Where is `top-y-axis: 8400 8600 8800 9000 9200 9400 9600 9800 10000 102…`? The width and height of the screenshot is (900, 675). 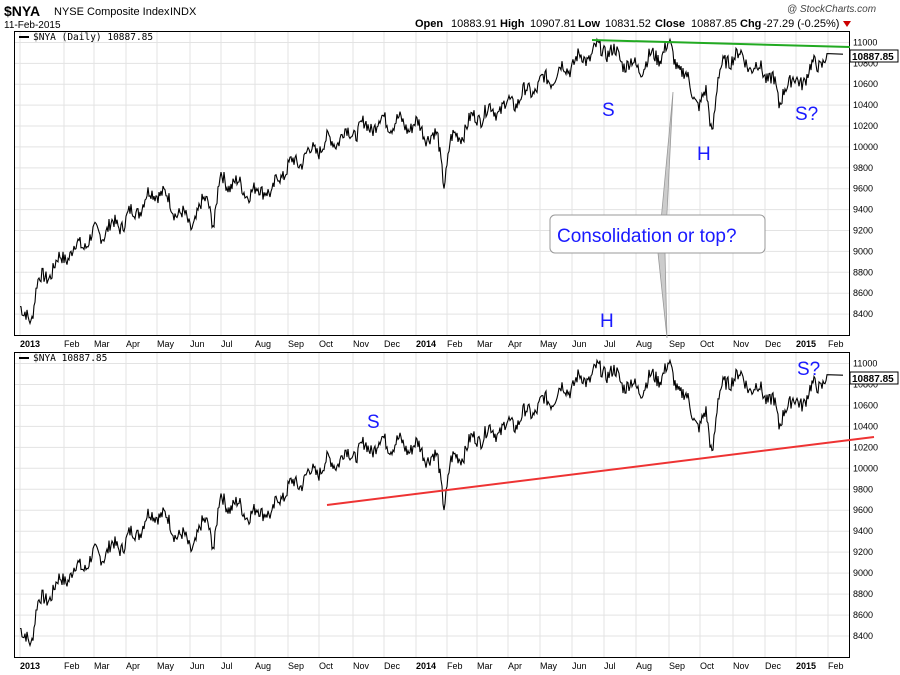 top-y-axis: 8400 8600 8800 9000 9200 9400 9600 9800 10000 102… is located at coordinates (865, 178).